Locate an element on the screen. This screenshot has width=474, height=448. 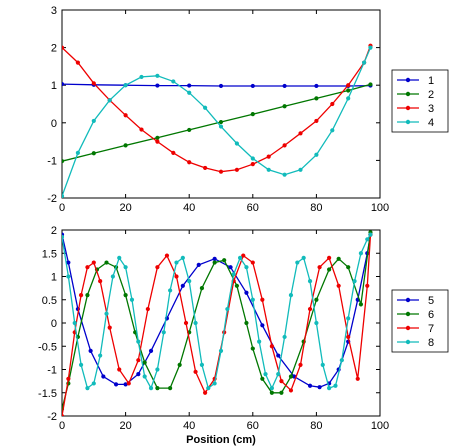
x-tick-label: 0 is located at coordinates (62, 426).